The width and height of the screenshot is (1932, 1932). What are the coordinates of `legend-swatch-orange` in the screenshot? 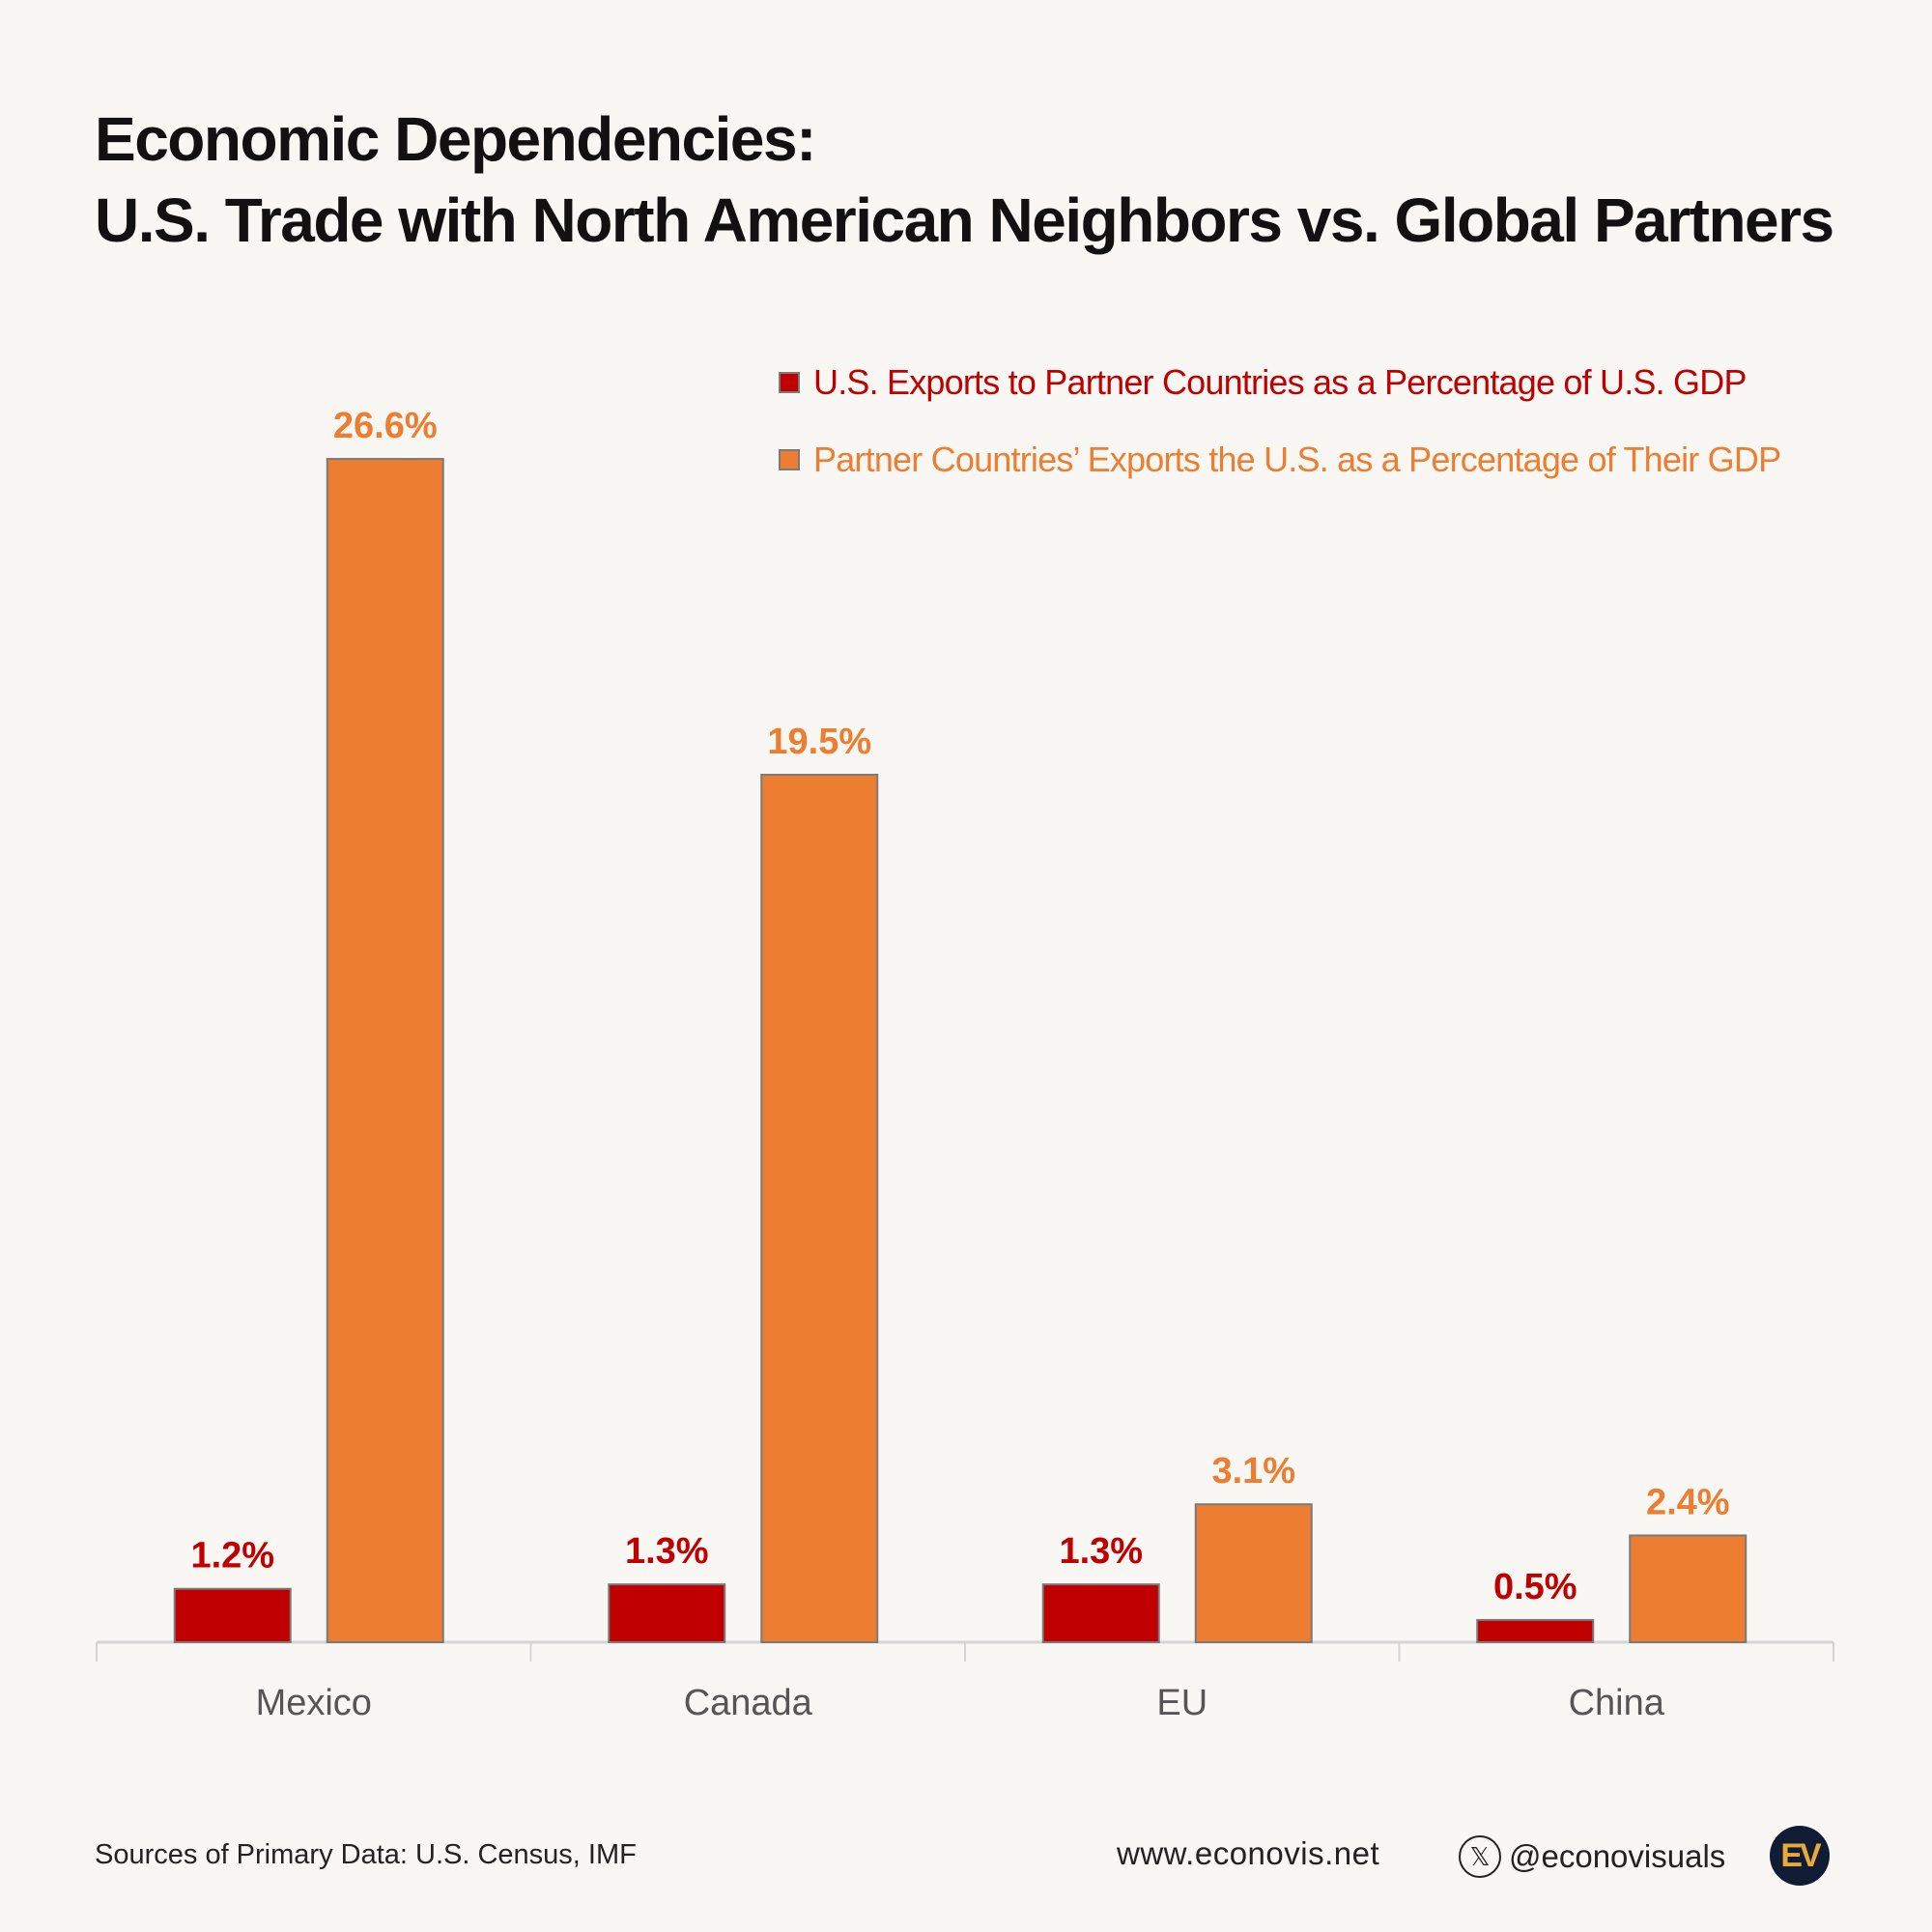 It's located at (789, 459).